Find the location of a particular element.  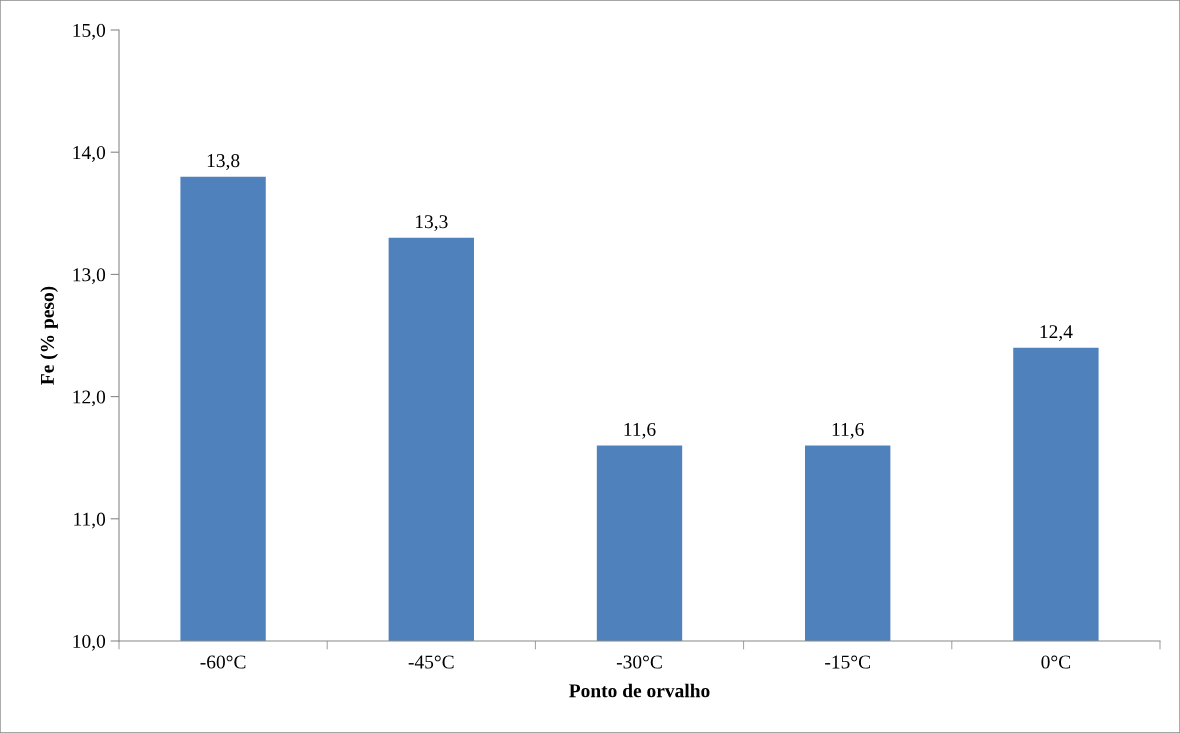

y-axis-title: Fe (% peso) is located at coordinates (49, 335).